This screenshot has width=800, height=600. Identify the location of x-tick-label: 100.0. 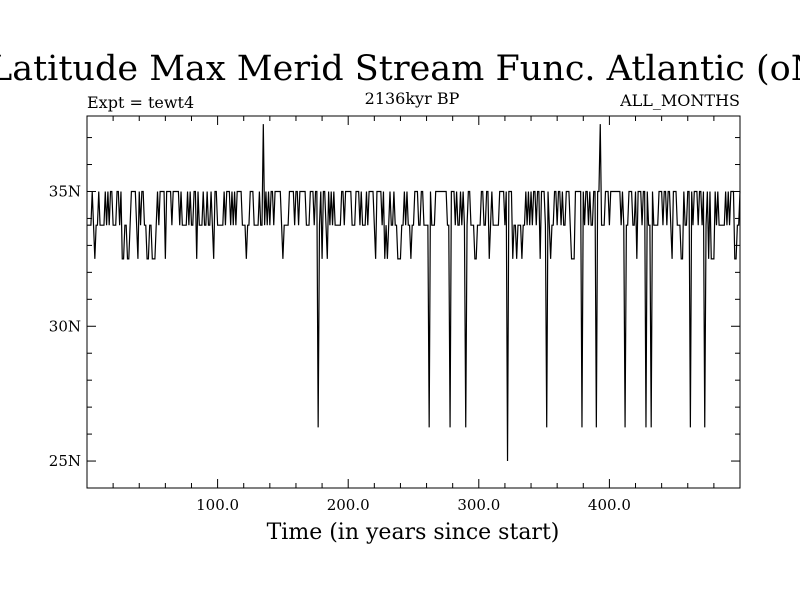
(217, 505).